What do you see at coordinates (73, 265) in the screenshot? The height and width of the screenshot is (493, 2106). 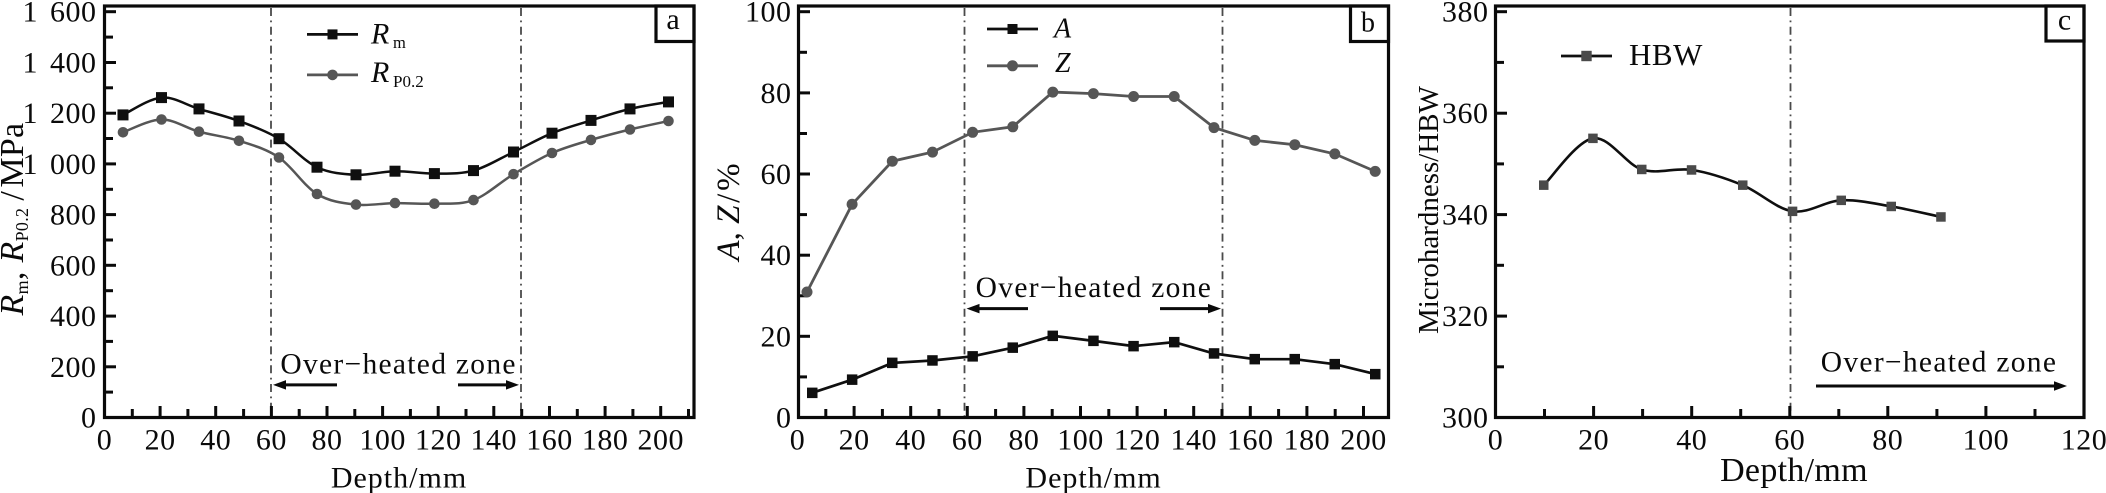 I see `svg-text: 600` at bounding box center [73, 265].